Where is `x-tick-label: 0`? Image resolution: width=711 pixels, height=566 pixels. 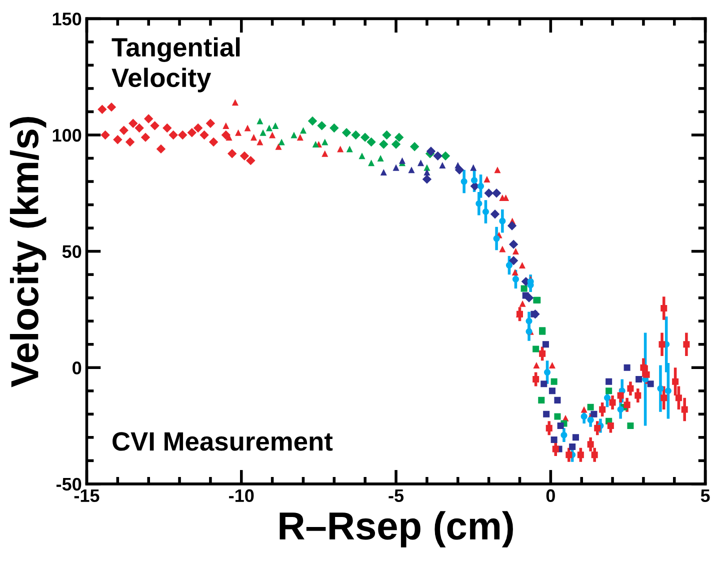 x-tick-label: 0 is located at coordinates (550, 495).